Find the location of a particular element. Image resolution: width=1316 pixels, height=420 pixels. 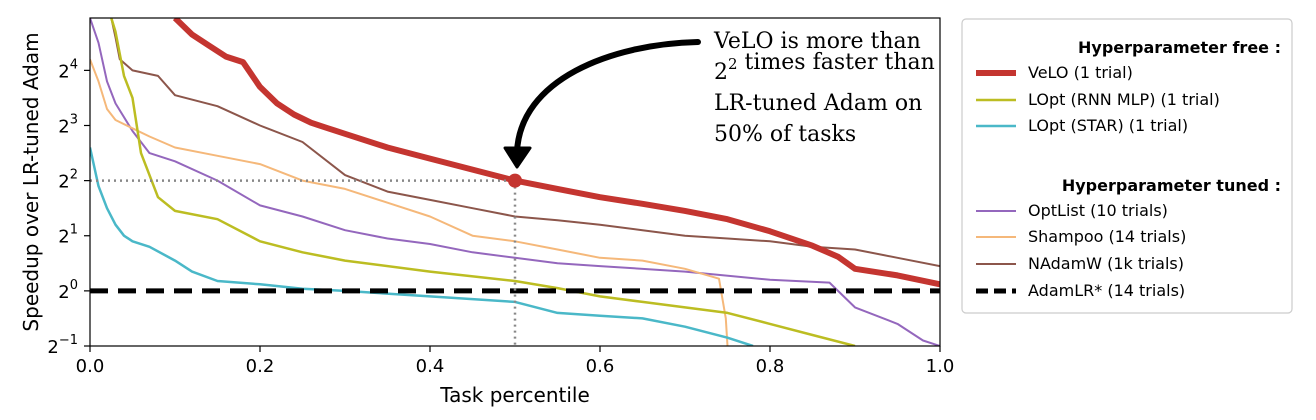

legend-label: Shampoo (14 trials) is located at coordinates (1107, 236).